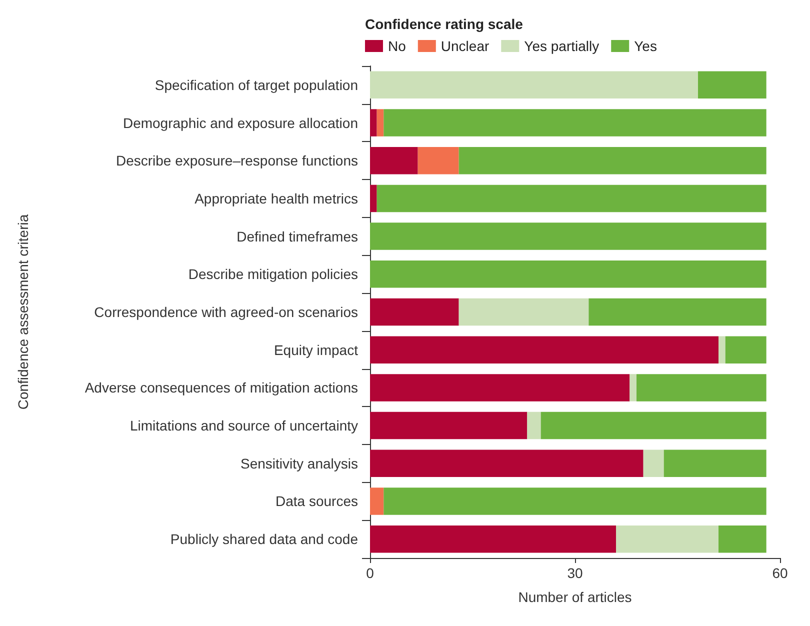  Describe the element at coordinates (297, 236) in the screenshot. I see `y-tick-label: Defined timeframes` at that location.